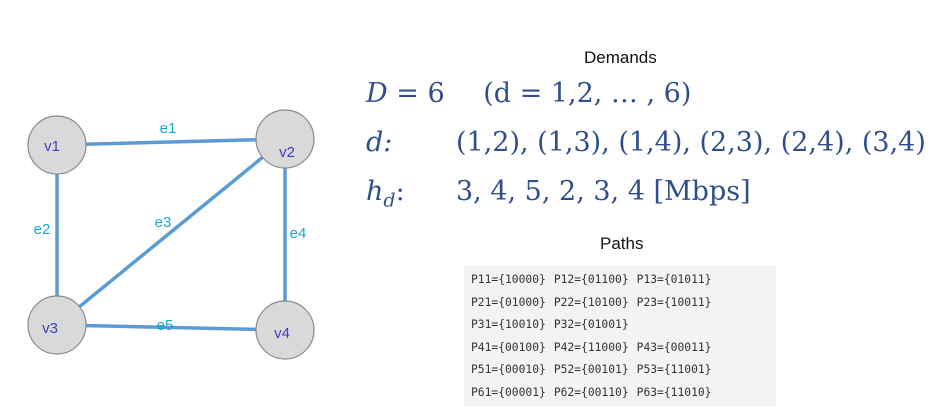  I want to click on path-row: P61={00001} P62={00110} P63={11010}, so click(620, 393).